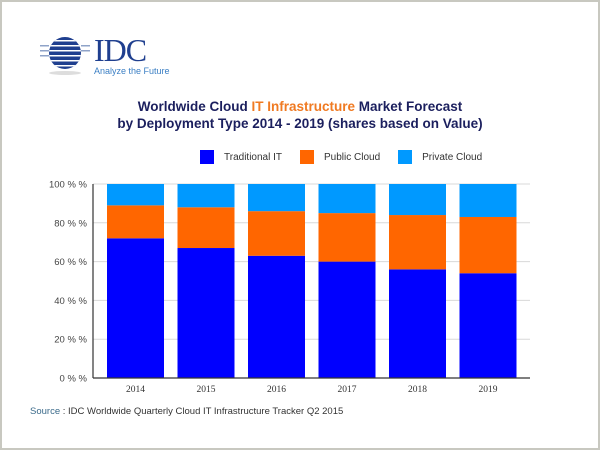 The width and height of the screenshot is (600, 450). Describe the element at coordinates (70, 262) in the screenshot. I see `y-tick-label: 60 % %` at that location.